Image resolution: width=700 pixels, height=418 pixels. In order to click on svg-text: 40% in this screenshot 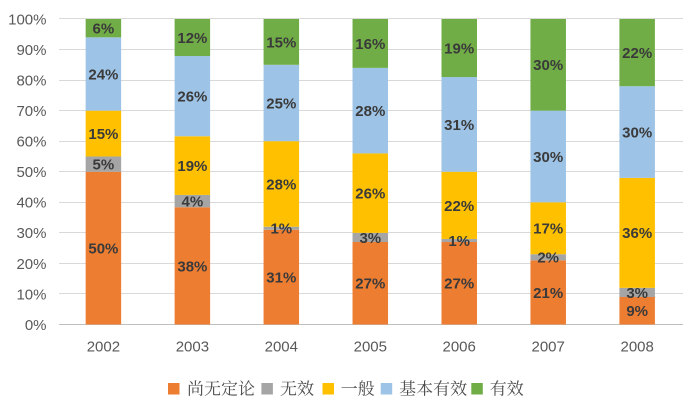, I will do `click(31, 203)`.